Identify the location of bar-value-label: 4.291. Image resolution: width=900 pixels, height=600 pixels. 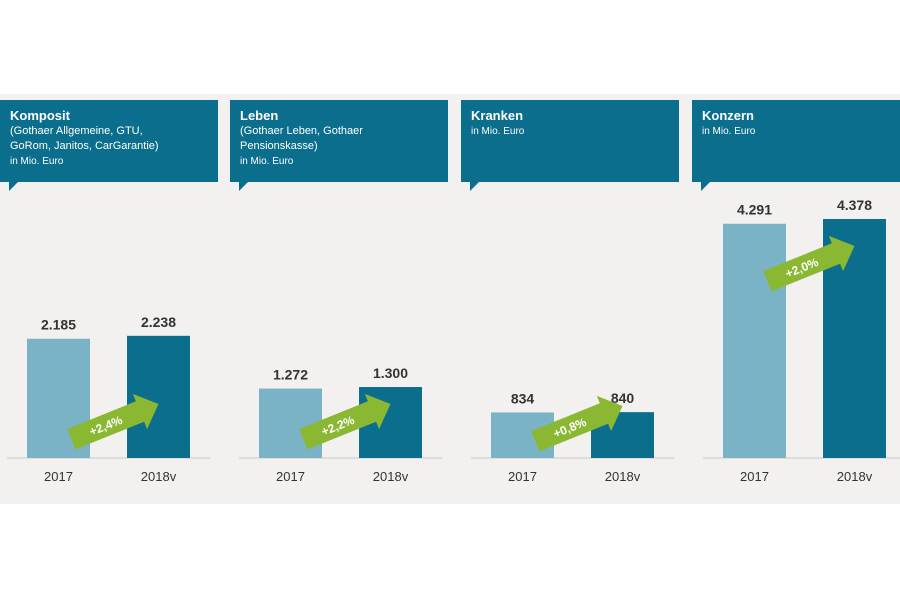
(754, 210).